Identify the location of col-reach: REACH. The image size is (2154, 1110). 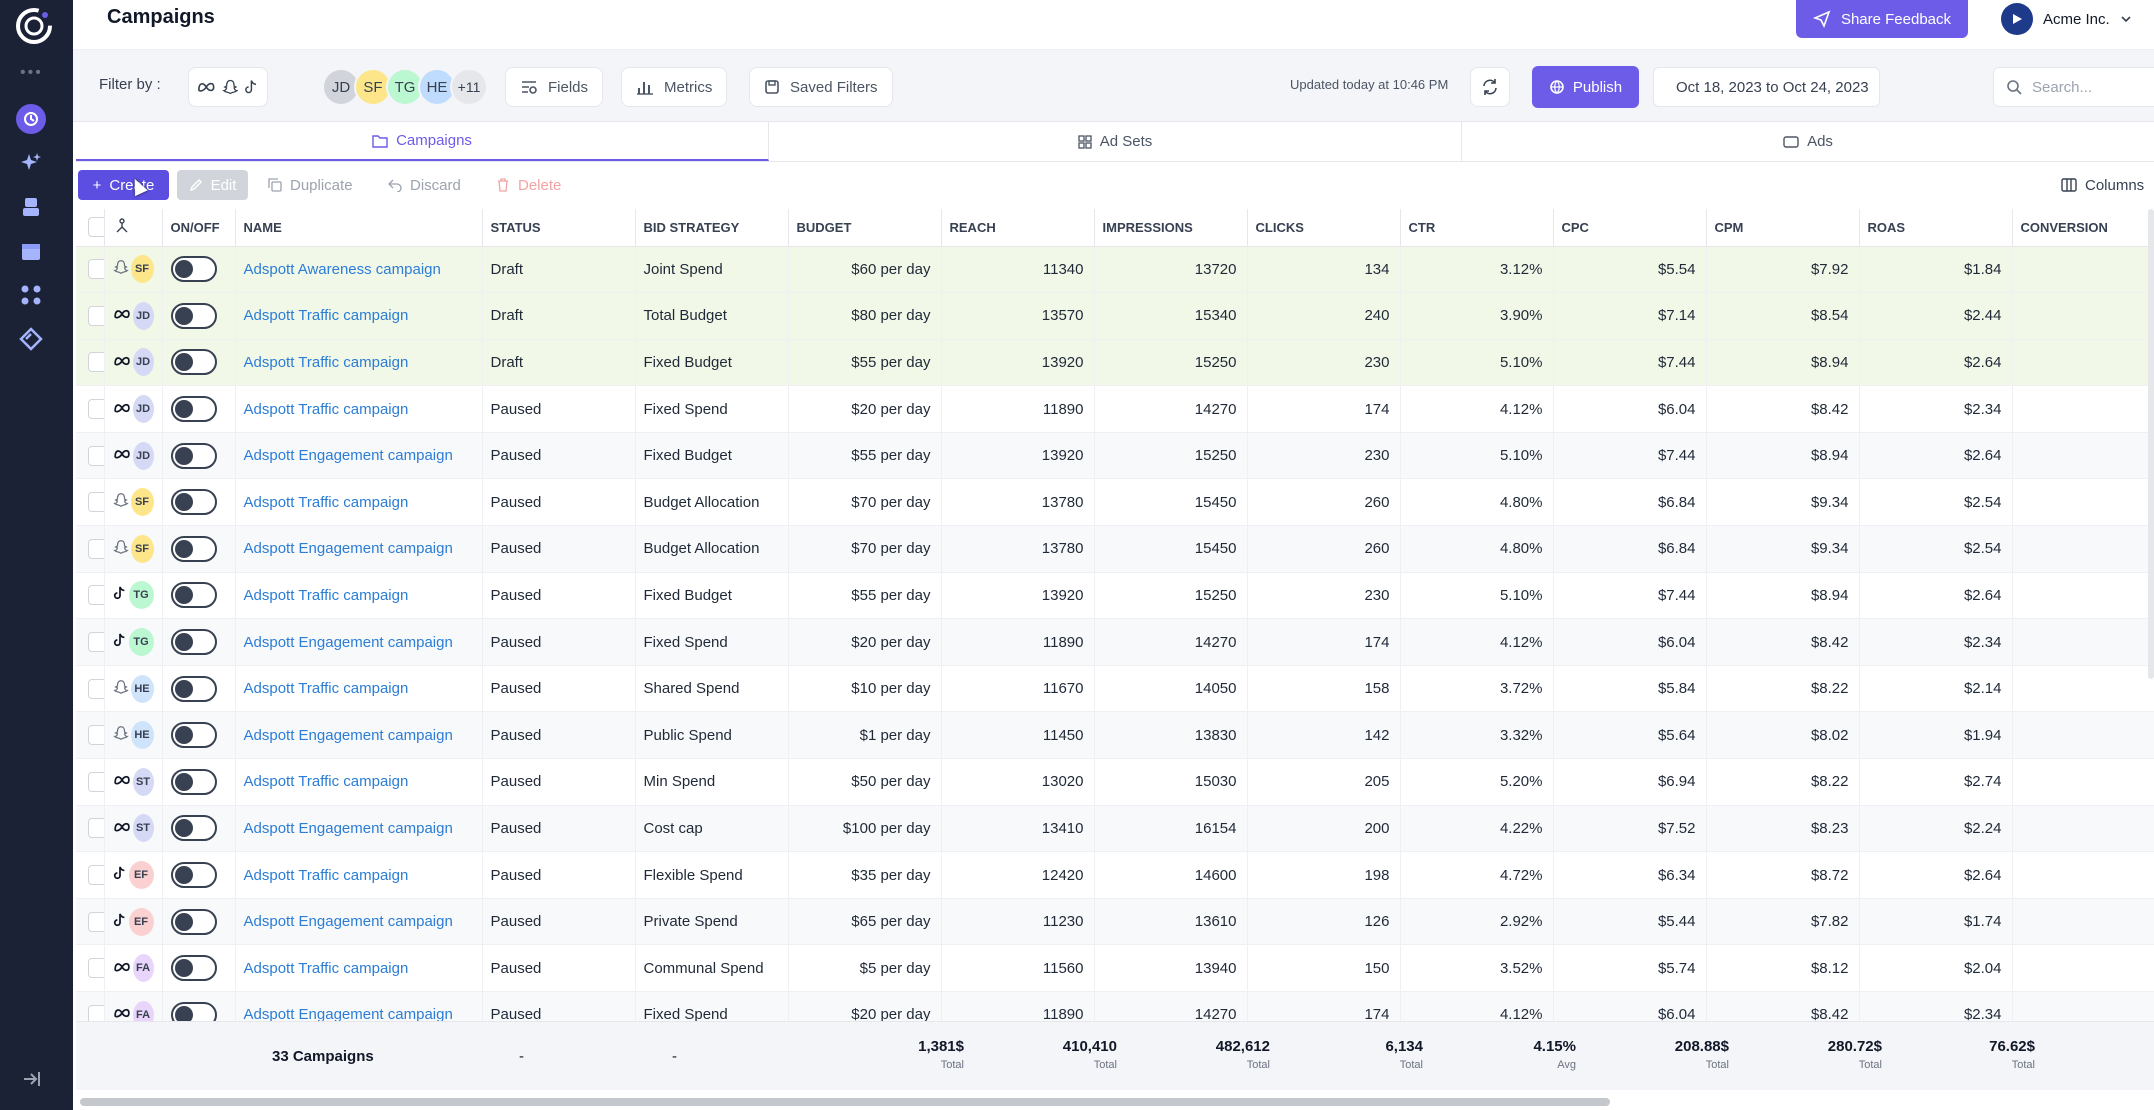
(1018, 228).